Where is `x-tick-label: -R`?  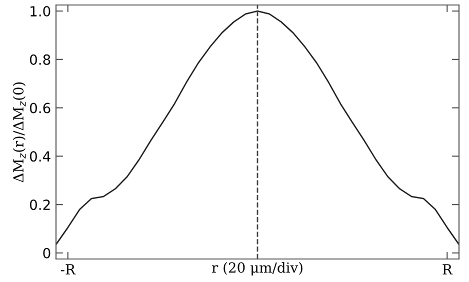
x-tick-label: -R is located at coordinates (68, 269).